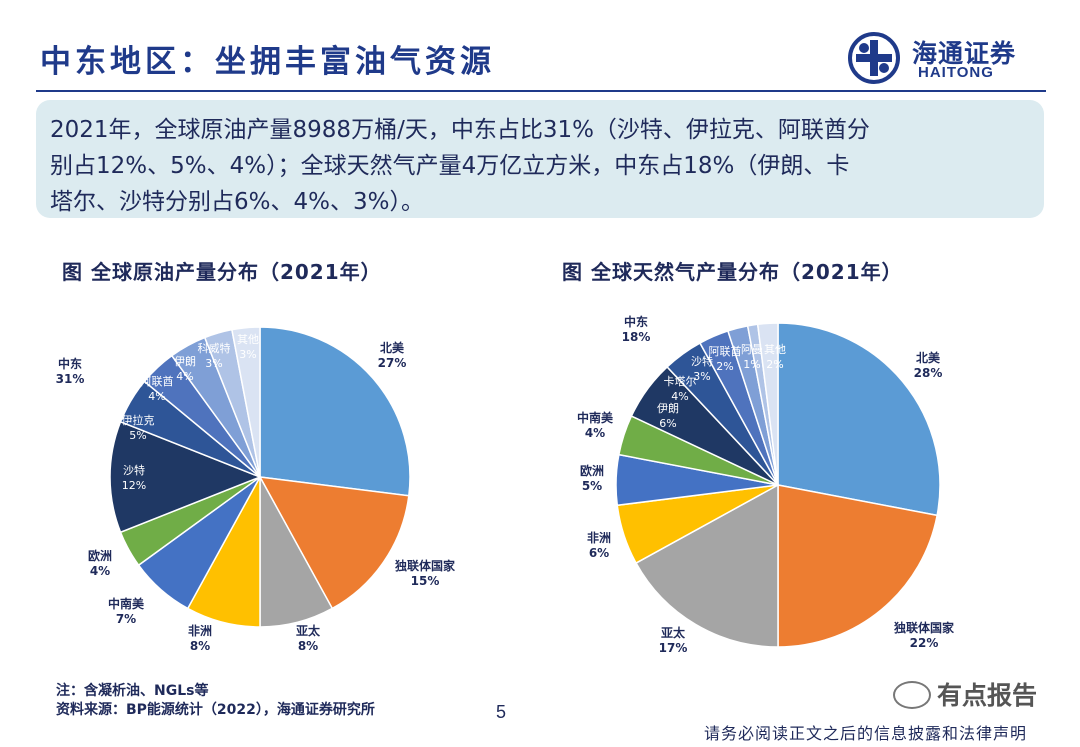  Describe the element at coordinates (157, 388) in the screenshot. I see `chart1-label-8: 阿联酋 4%` at that location.